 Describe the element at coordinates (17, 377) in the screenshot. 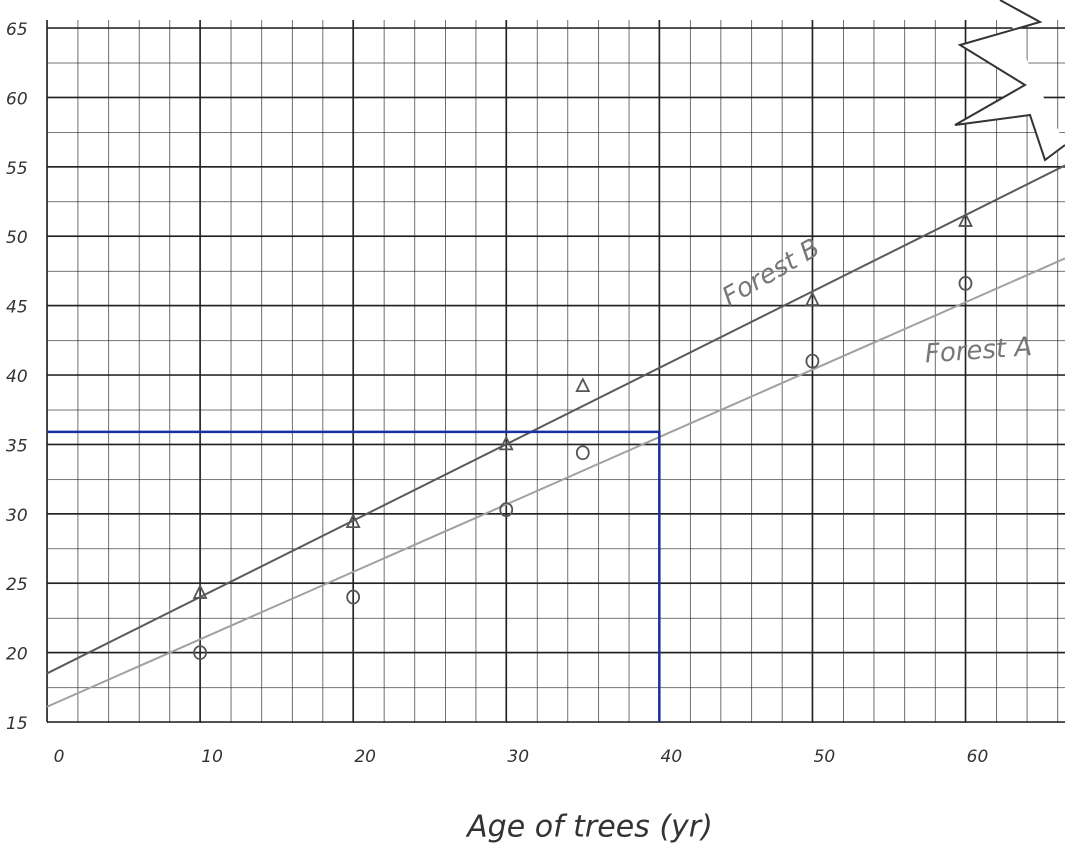

I see `y-tick-label: 40` at that location.